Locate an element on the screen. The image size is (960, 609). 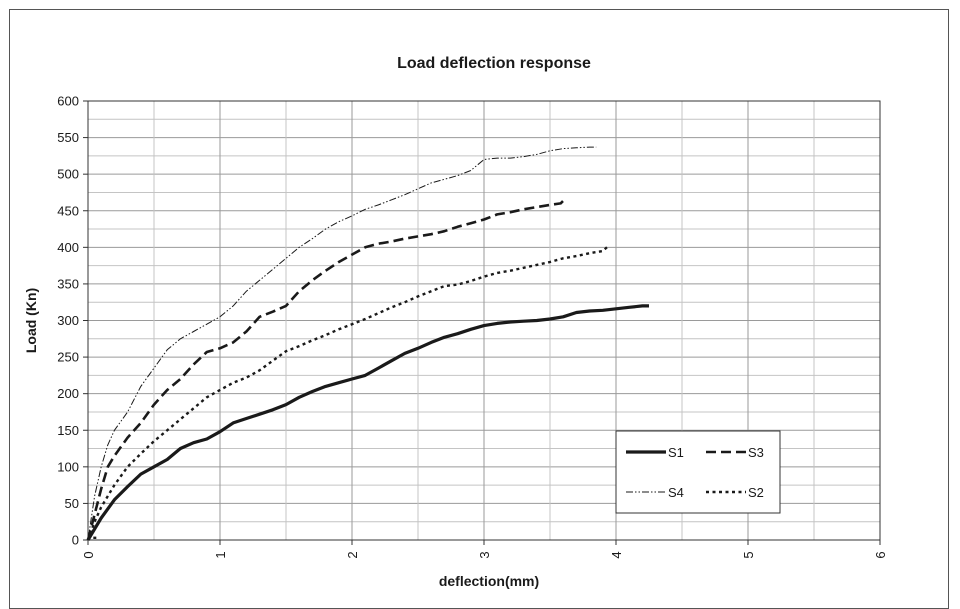
x-tick-label: 2 is located at coordinates (352, 554).